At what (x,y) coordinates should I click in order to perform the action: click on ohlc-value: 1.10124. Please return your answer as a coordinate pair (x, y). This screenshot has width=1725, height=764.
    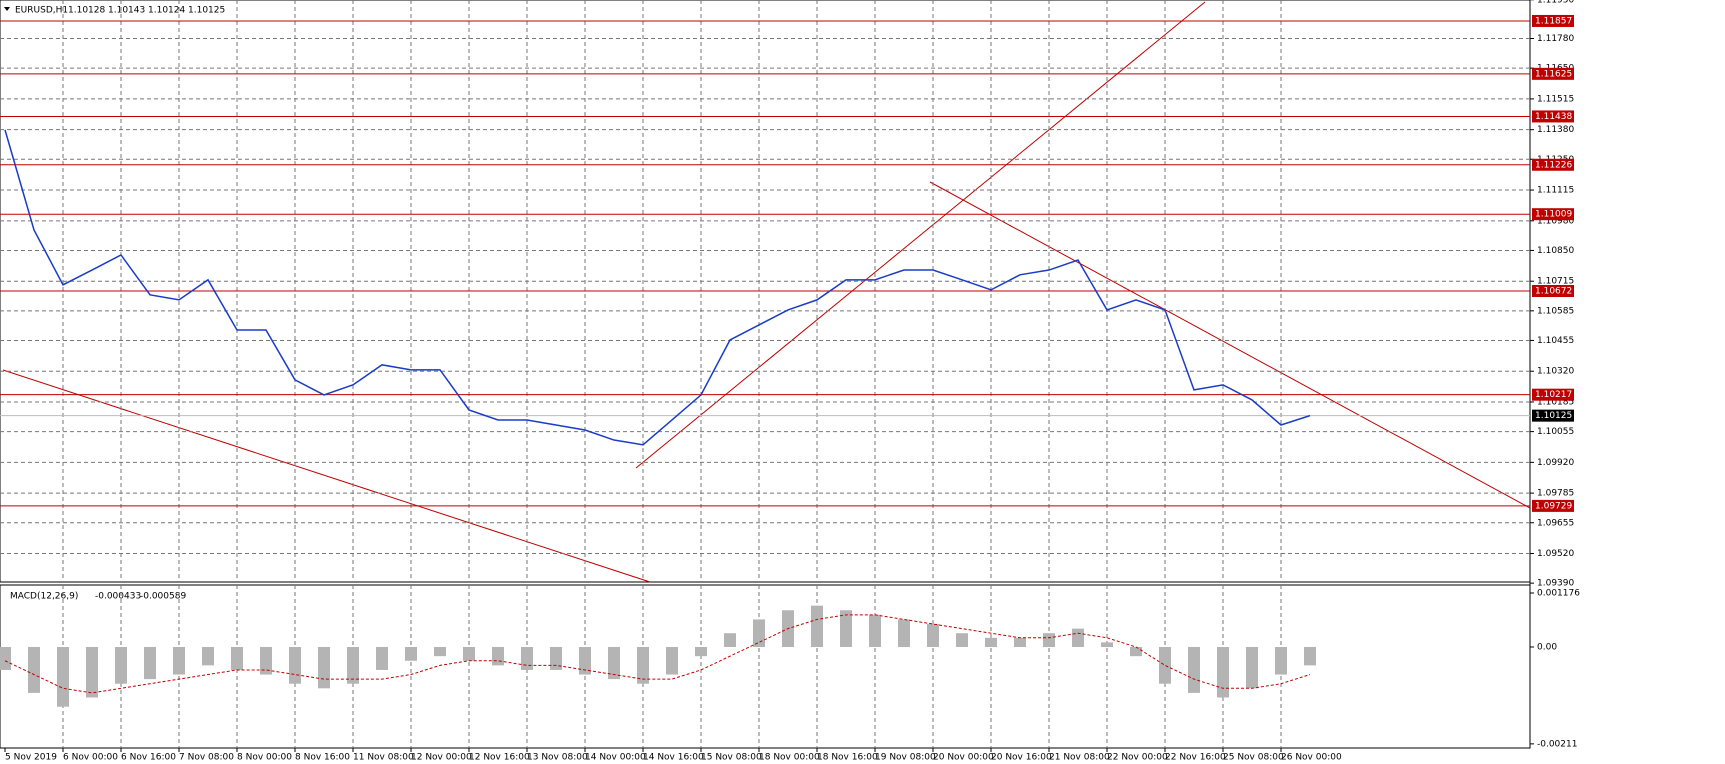
    Looking at the image, I should click on (166, 11).